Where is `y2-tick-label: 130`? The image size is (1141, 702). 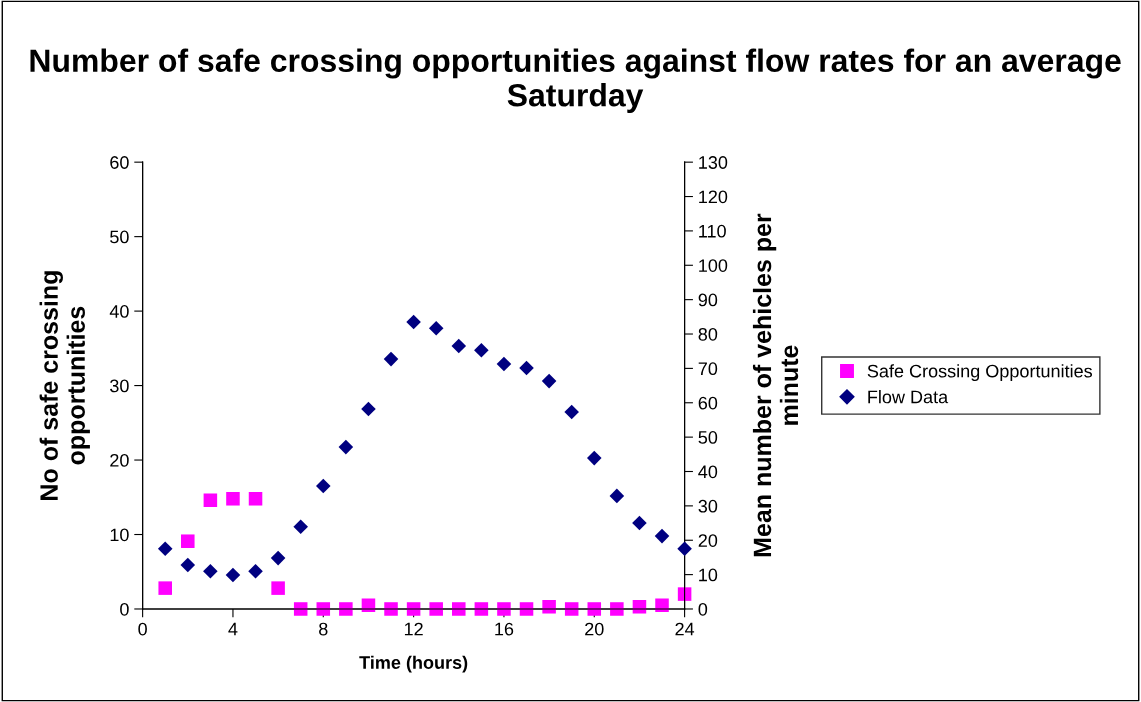 y2-tick-label: 130 is located at coordinates (713, 162).